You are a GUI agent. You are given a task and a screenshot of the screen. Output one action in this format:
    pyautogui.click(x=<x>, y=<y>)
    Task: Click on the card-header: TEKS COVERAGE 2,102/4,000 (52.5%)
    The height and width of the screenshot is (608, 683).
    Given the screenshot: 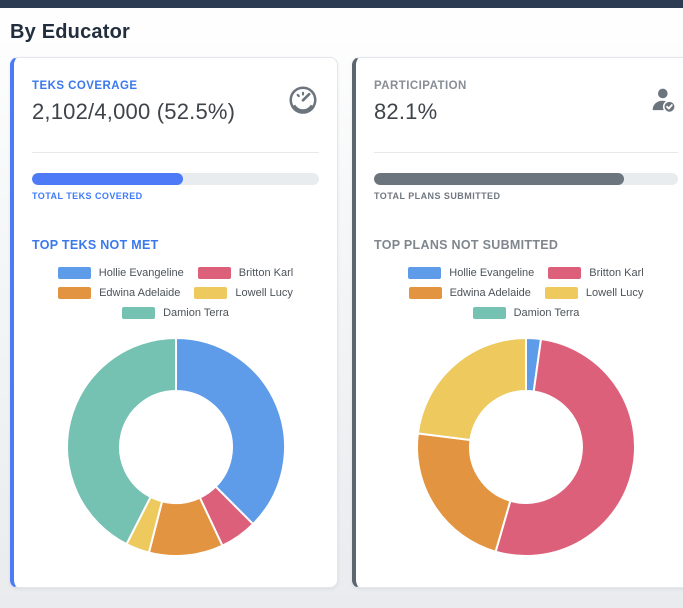 What is the action you would take?
    pyautogui.click(x=175, y=102)
    